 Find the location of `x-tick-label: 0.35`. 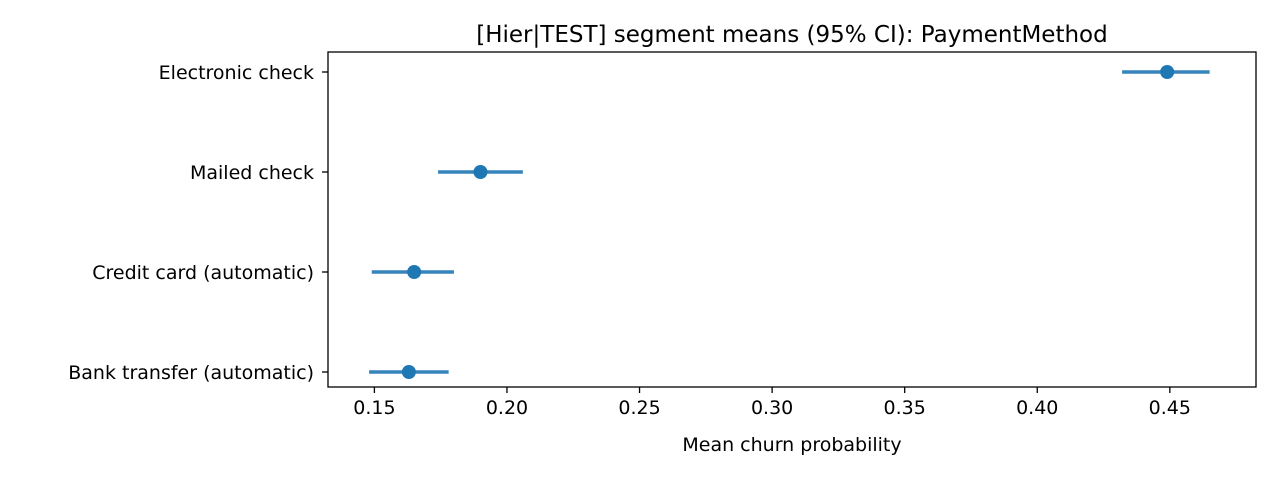

x-tick-label: 0.35 is located at coordinates (905, 408).